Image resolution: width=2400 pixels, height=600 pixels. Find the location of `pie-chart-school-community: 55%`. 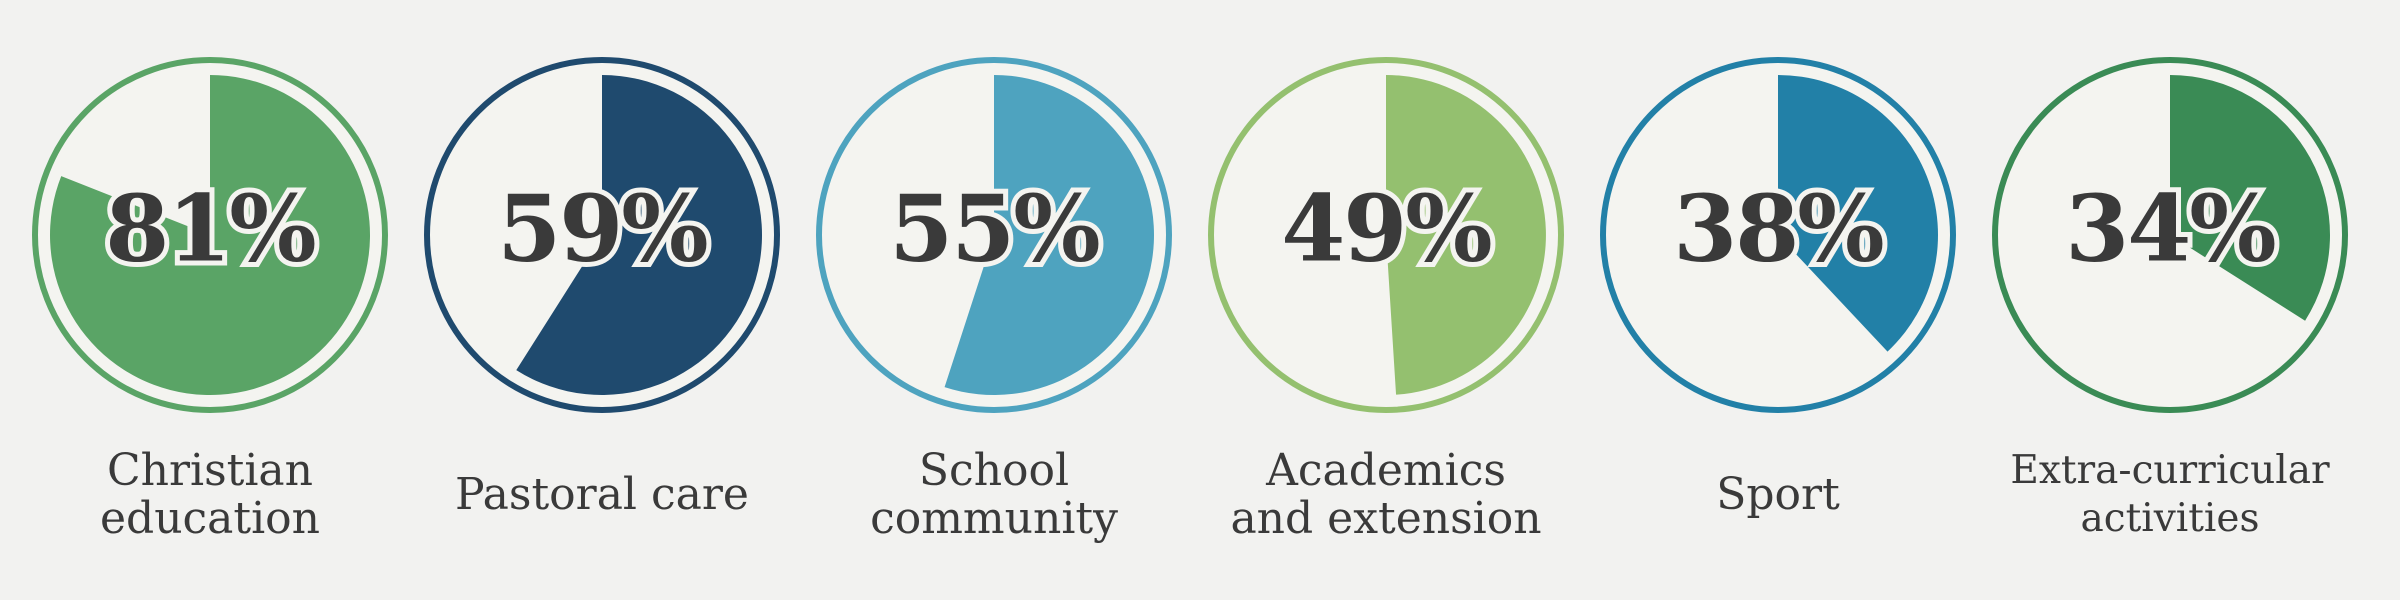

pie-chart-school-community: 55% is located at coordinates (994, 235).